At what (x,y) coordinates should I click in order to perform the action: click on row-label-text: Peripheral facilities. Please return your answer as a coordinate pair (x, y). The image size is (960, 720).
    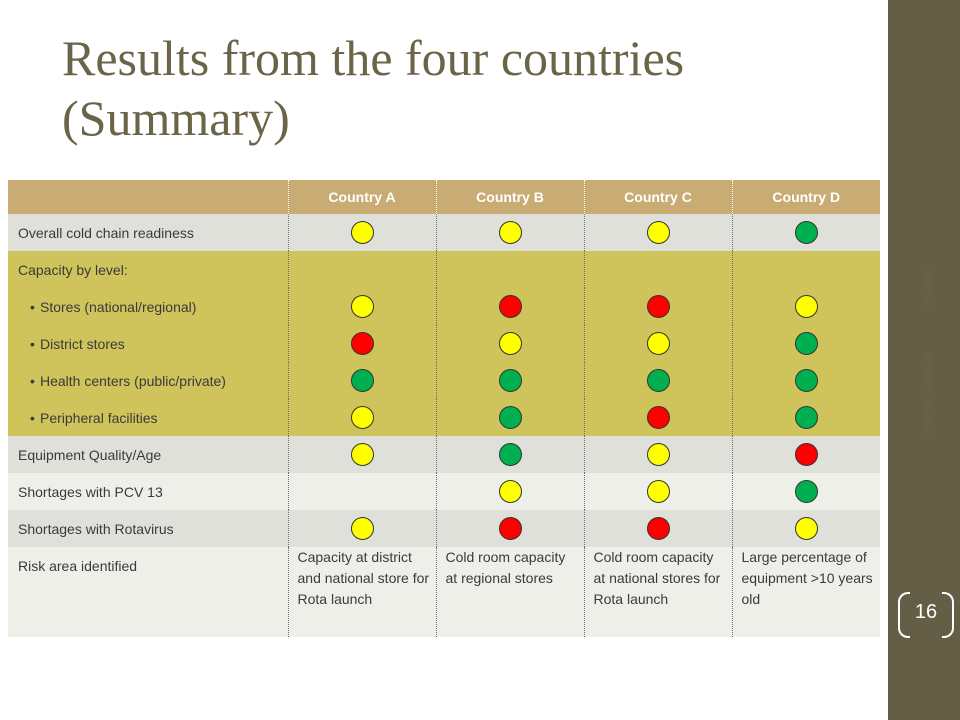
    Looking at the image, I should click on (99, 417).